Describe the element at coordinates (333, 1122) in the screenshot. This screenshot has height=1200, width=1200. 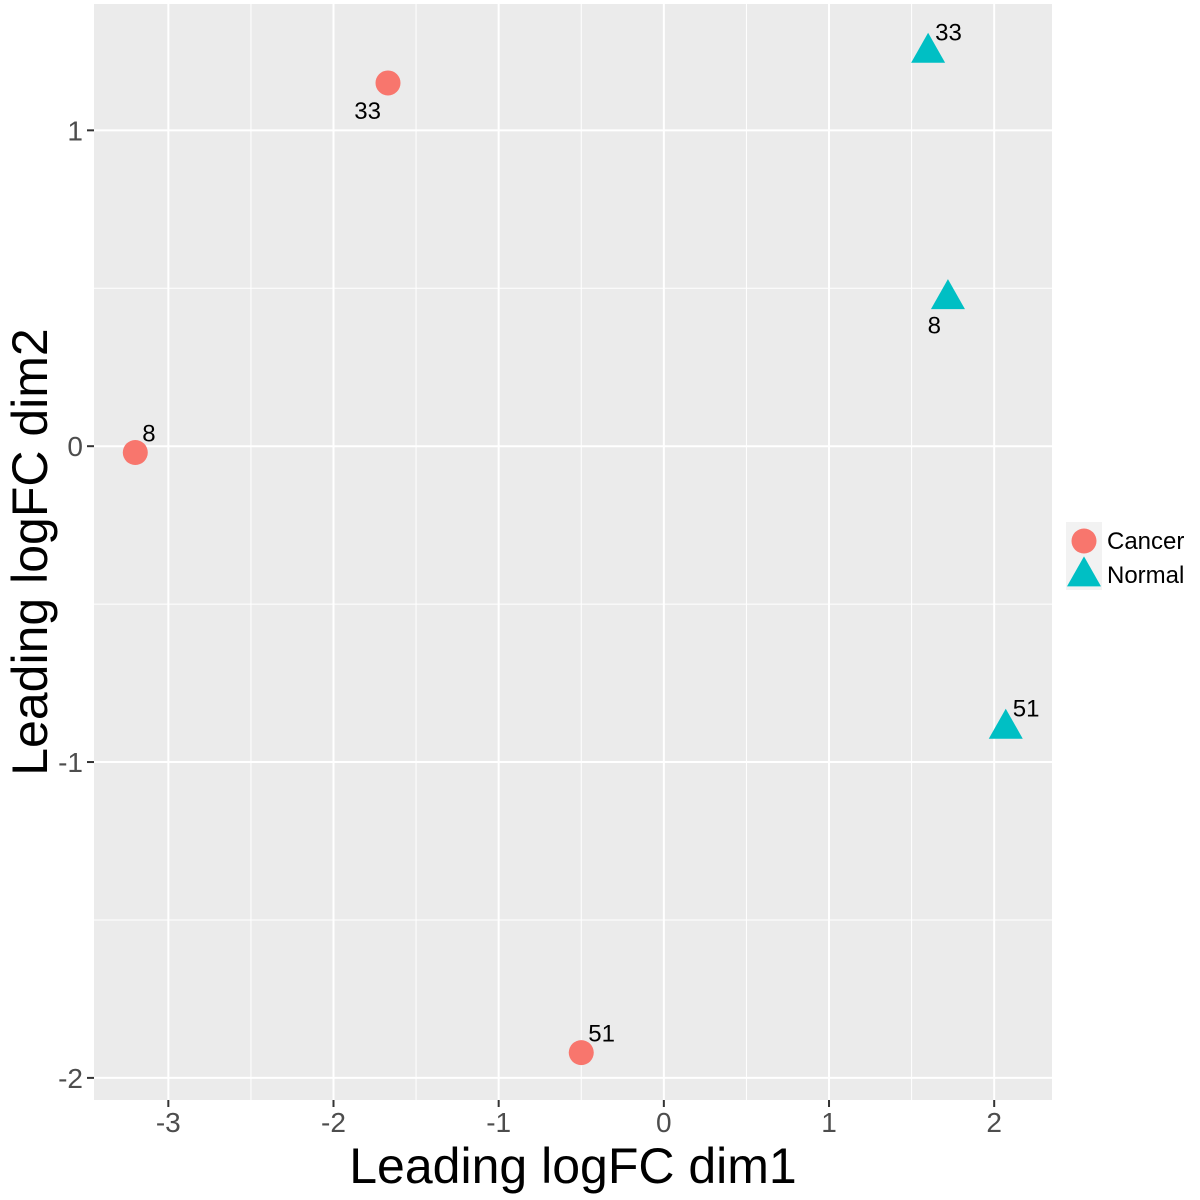
I see `x-tick-label: -2` at that location.